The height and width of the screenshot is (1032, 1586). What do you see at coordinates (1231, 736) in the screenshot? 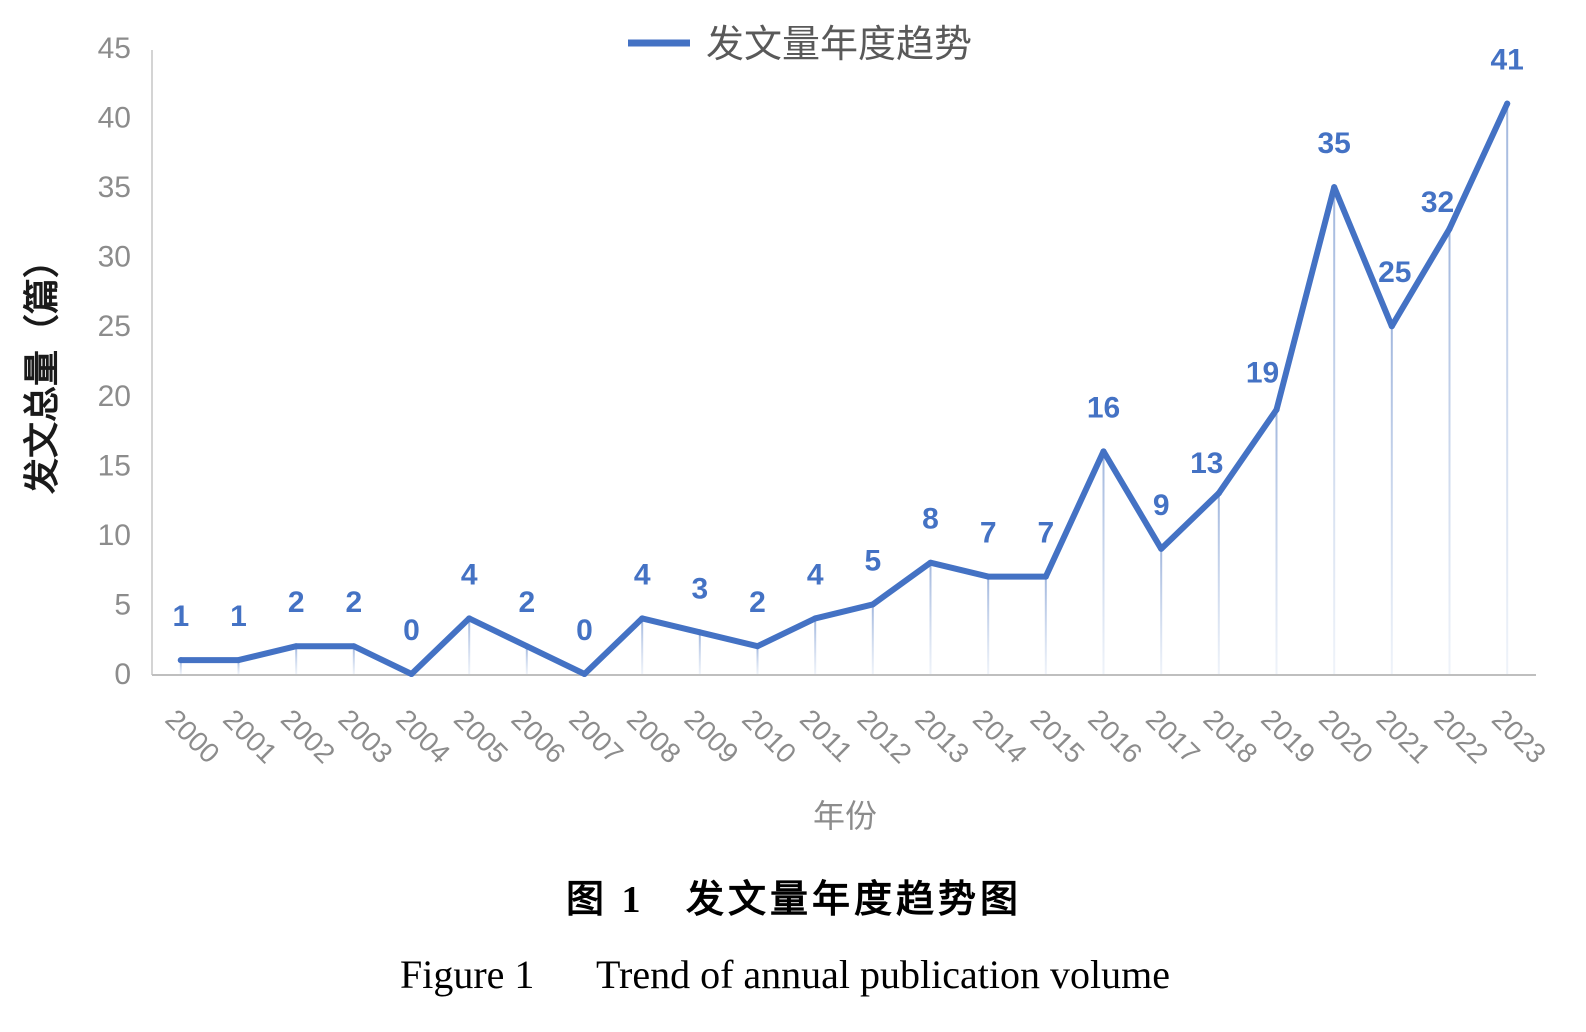
I see `x-tick-label: 2018` at bounding box center [1231, 736].